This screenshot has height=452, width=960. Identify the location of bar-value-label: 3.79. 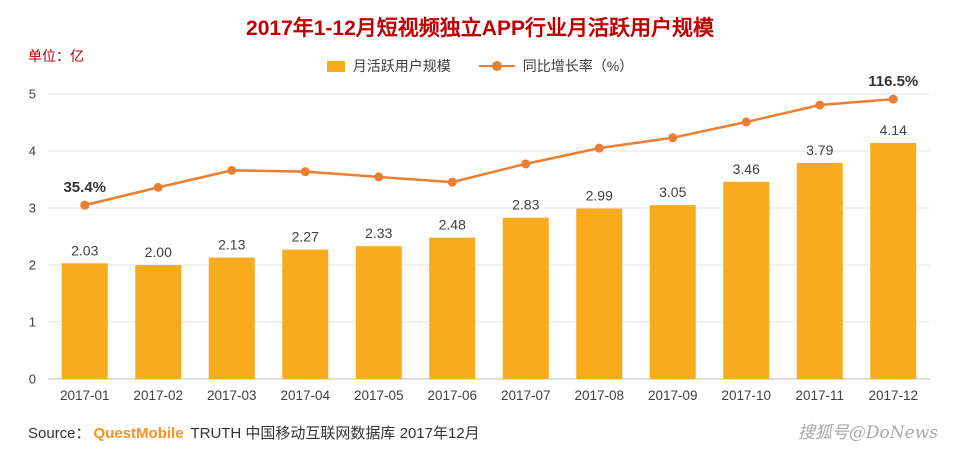
(819, 150).